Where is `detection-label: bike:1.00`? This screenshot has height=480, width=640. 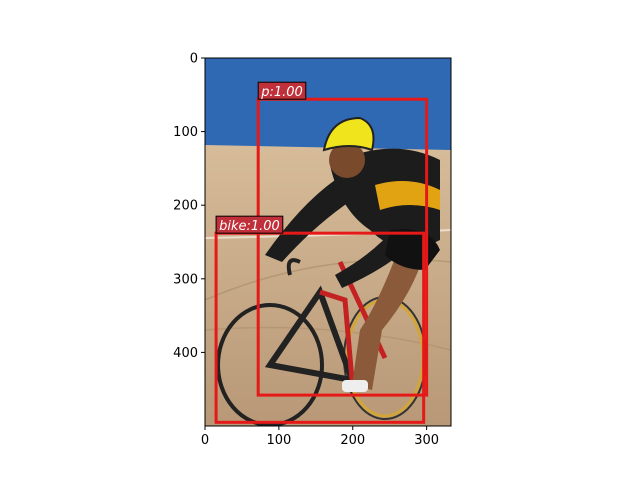 detection-label: bike:1.00 is located at coordinates (249, 224).